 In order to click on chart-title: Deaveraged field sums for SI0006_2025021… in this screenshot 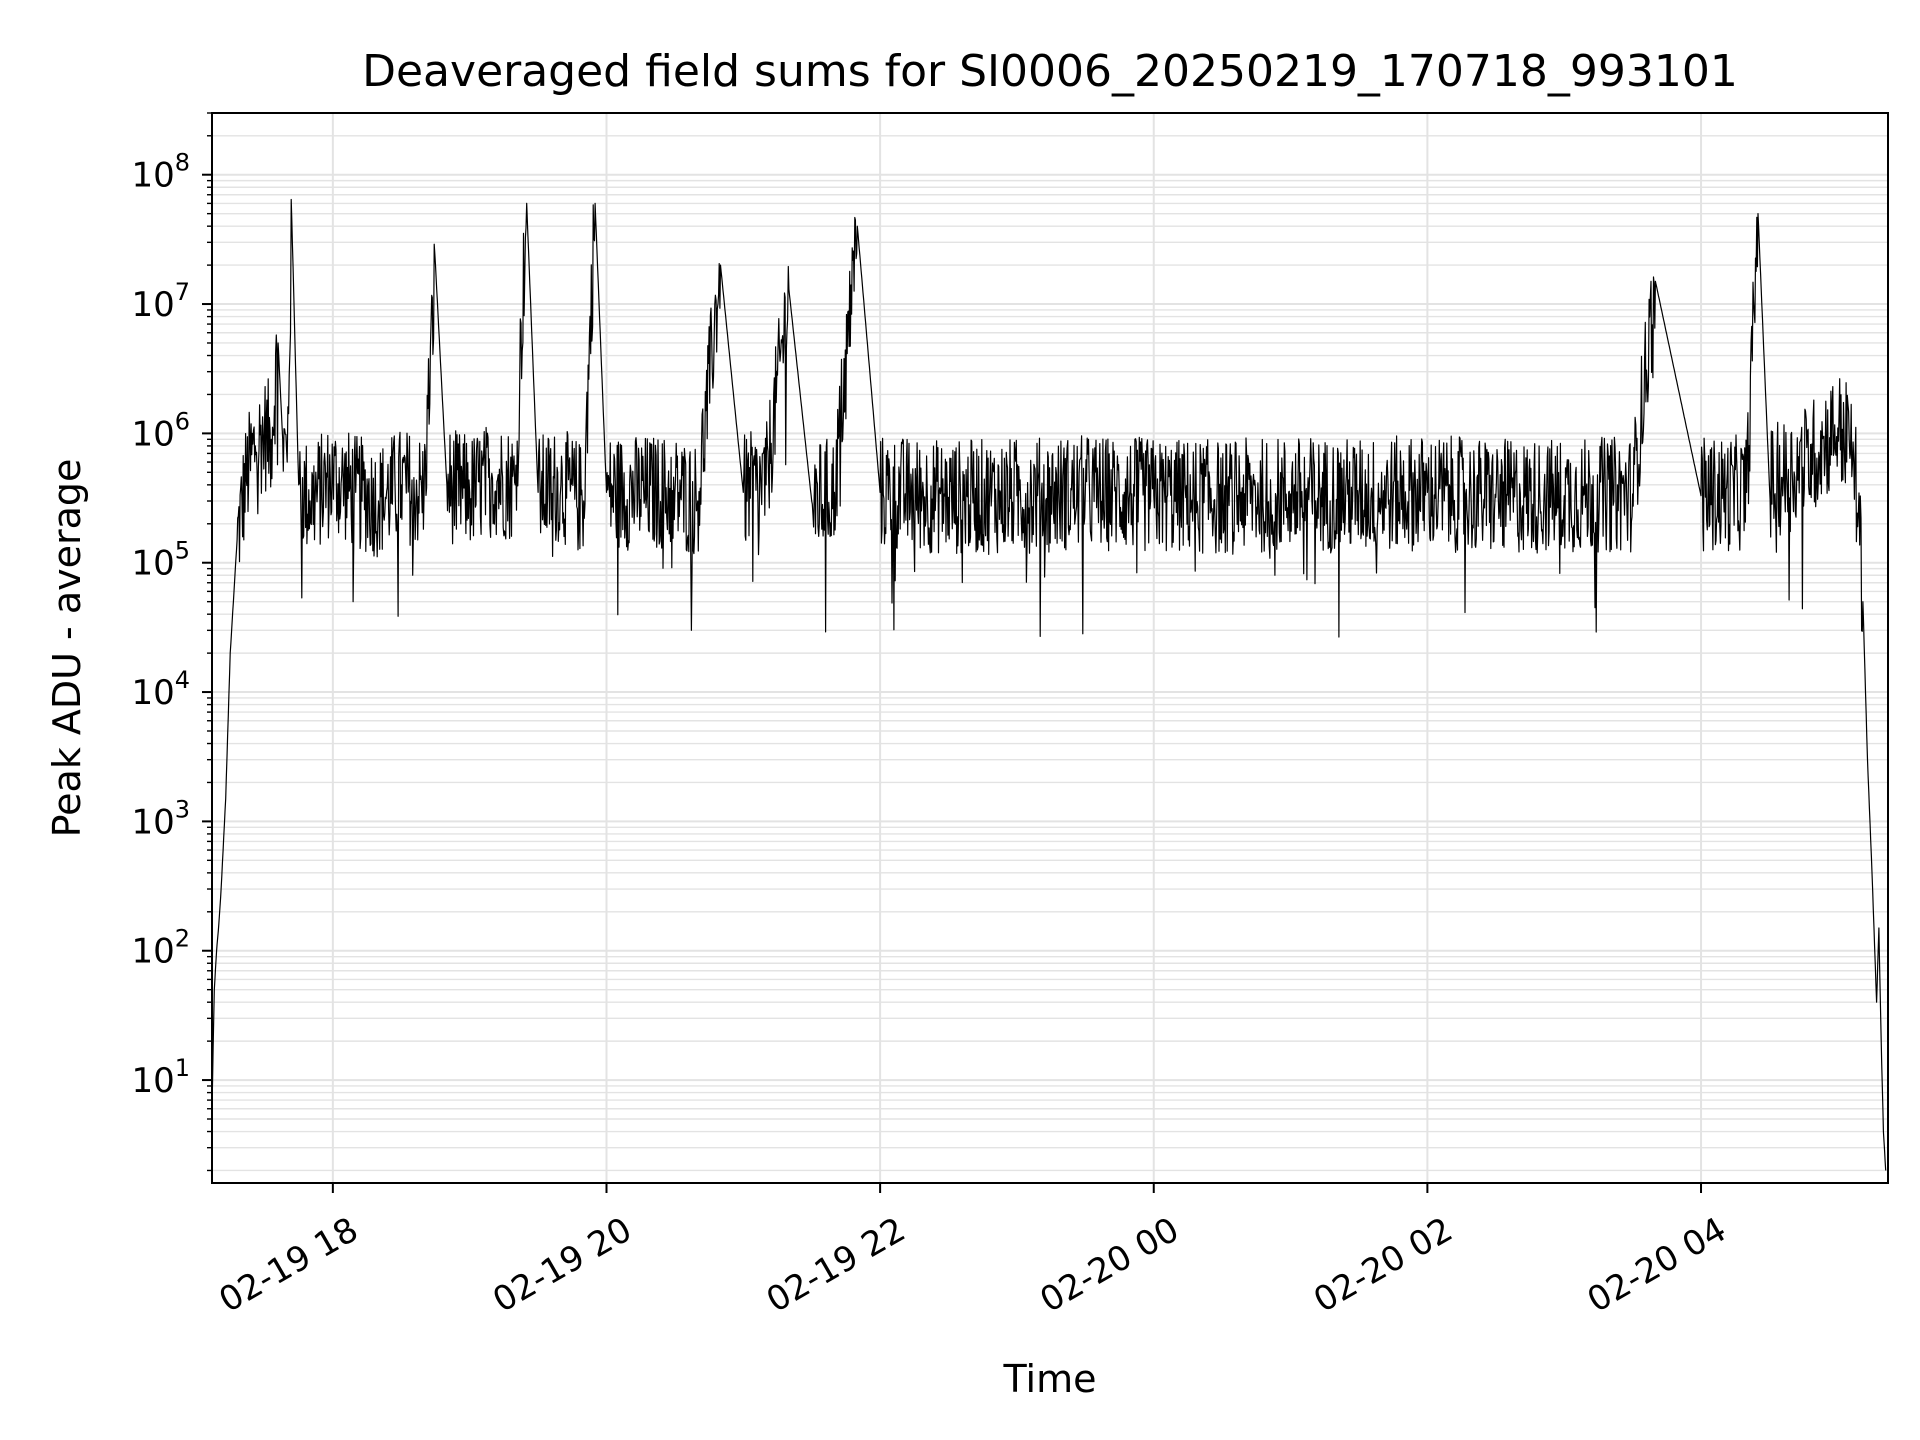, I will do `click(1050, 71)`.